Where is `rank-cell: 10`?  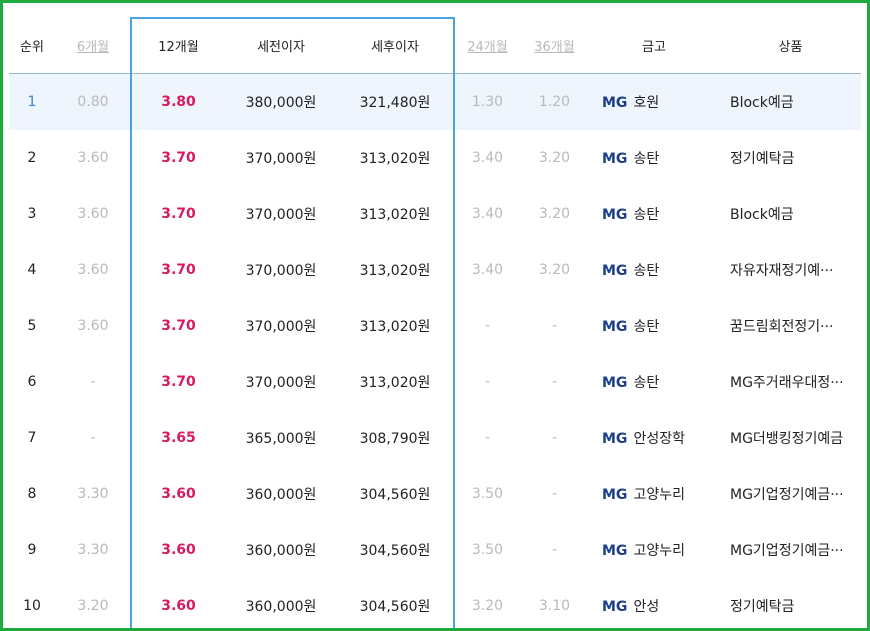 rank-cell: 10 is located at coordinates (32, 606).